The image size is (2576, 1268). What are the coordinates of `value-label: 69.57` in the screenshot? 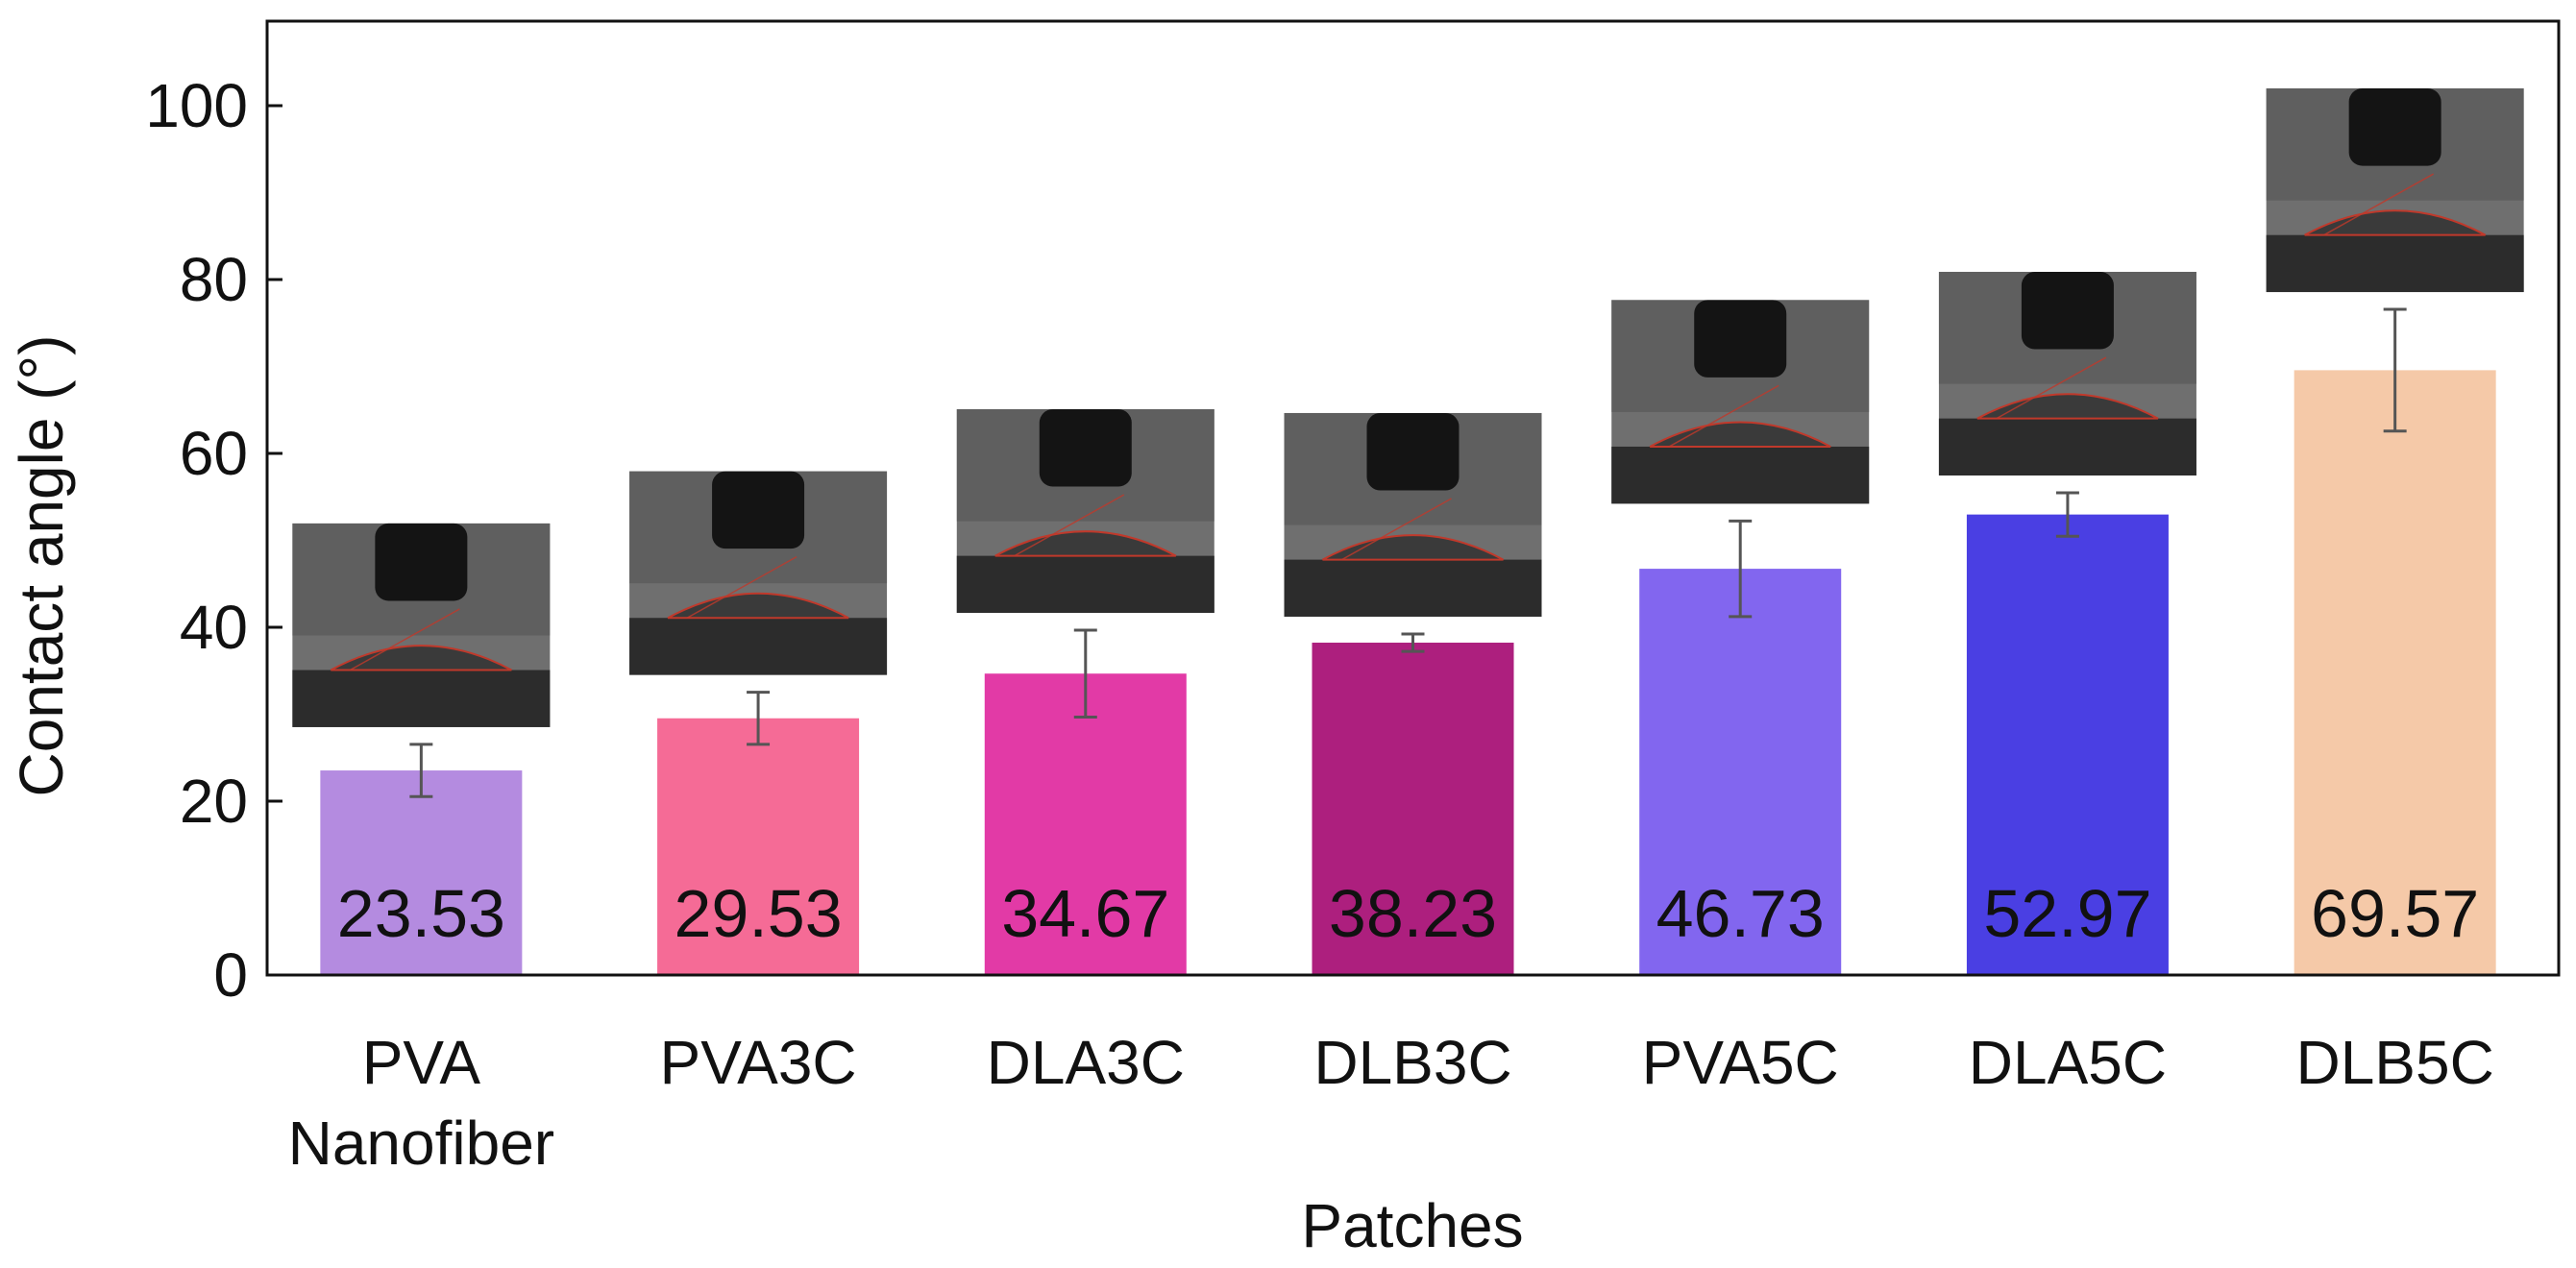 It's located at (2395, 913).